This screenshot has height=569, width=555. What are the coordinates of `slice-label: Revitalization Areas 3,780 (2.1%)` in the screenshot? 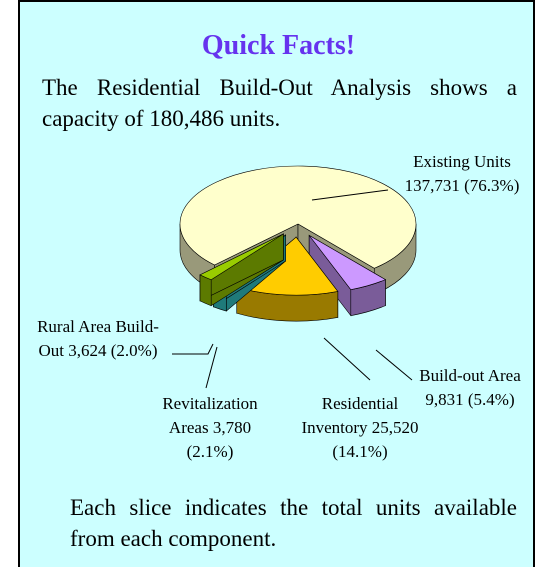 It's located at (210, 428).